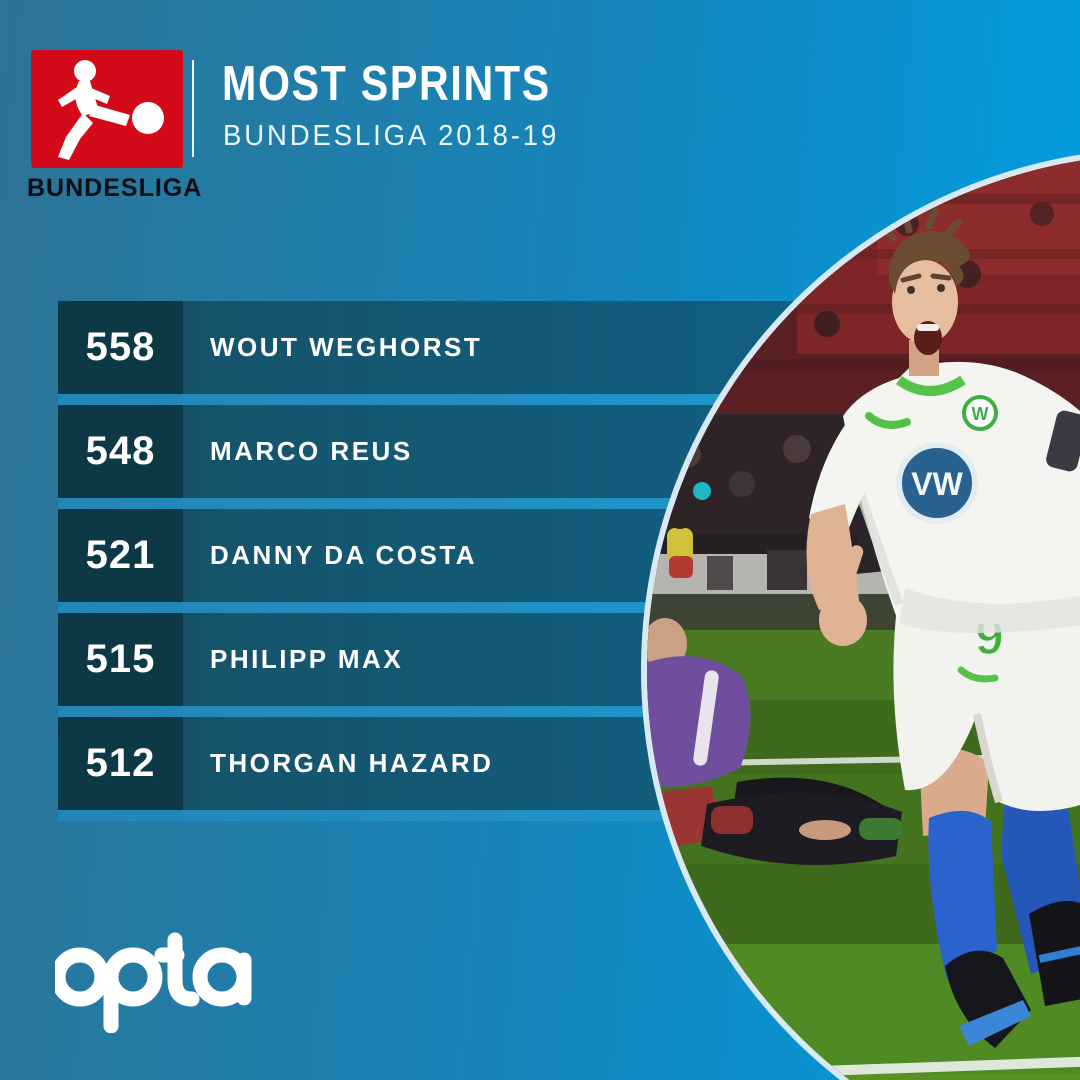 Image resolution: width=1080 pixels, height=1080 pixels. I want to click on shorts, so click(986, 708).